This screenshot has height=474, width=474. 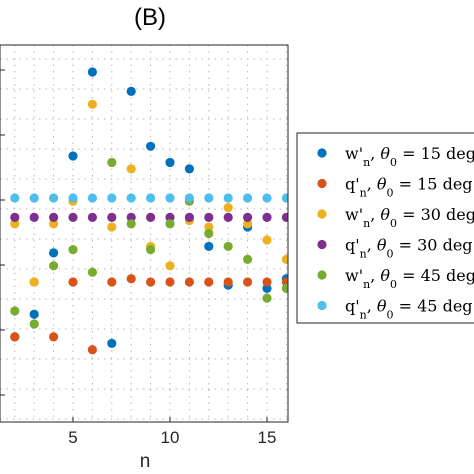 I want to click on legend-label: w'n, θ0 = 45 deg, so click(x=409, y=278).